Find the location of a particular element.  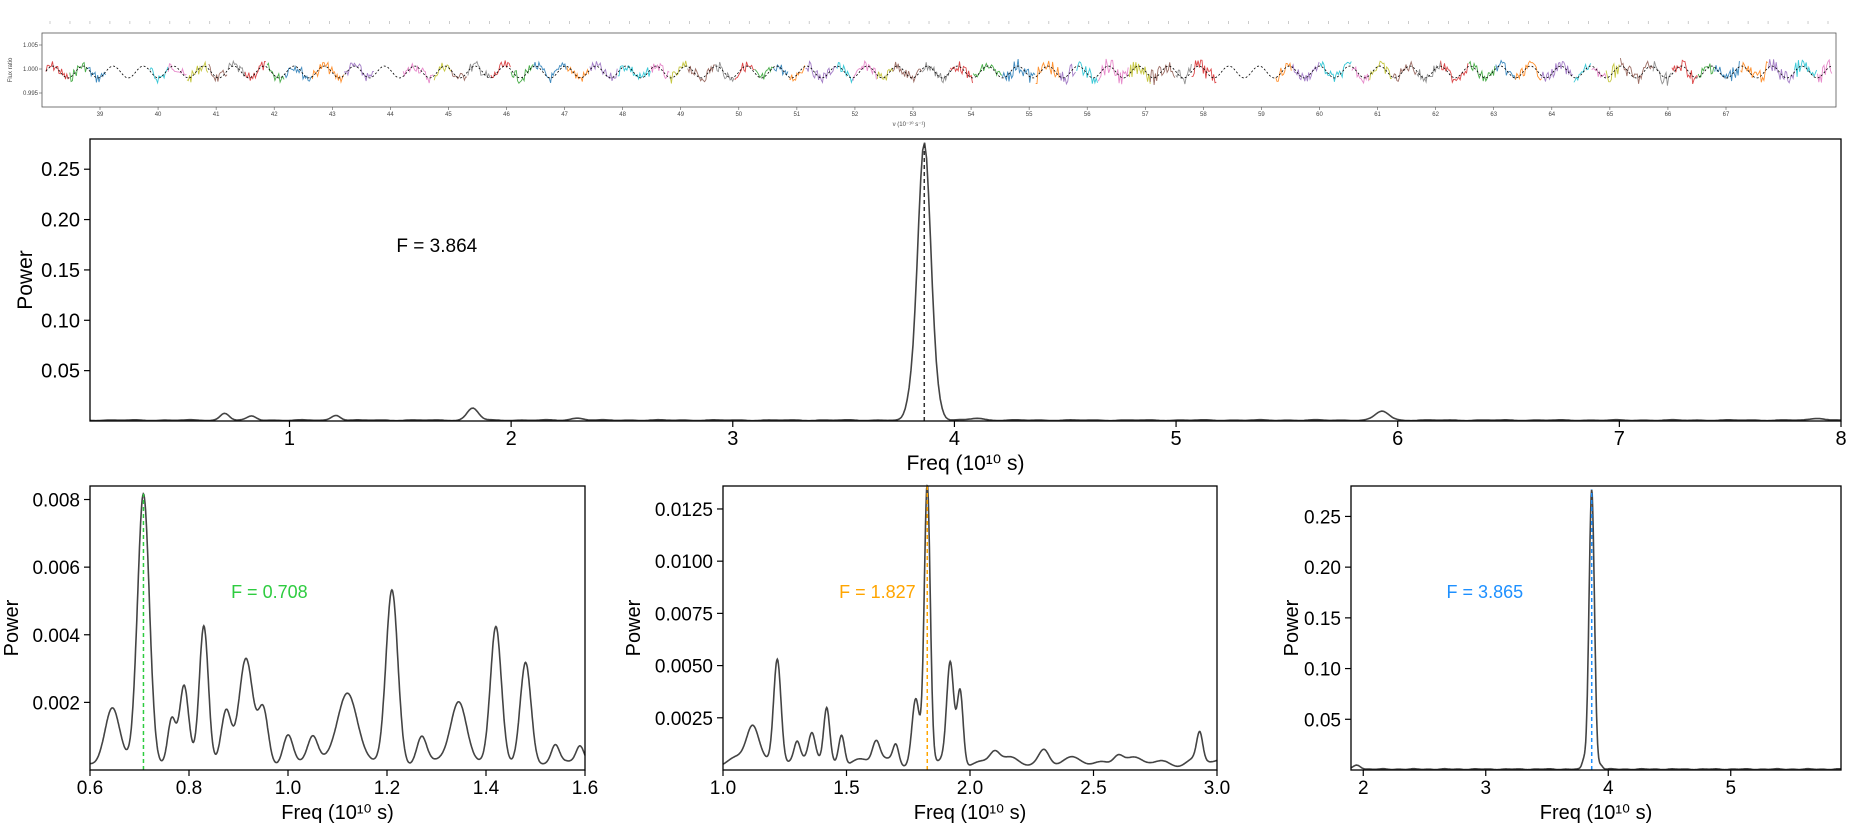

strip-x-tick-label: 57 is located at coordinates (1145, 115).